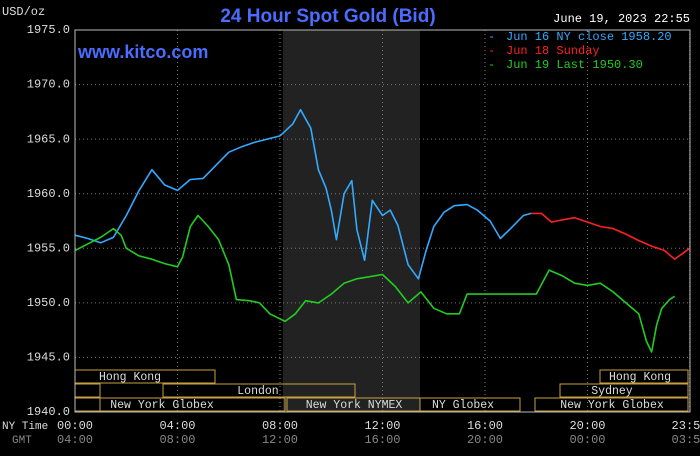 The width and height of the screenshot is (700, 456). What do you see at coordinates (610, 236) in the screenshot?
I see `series-line` at bounding box center [610, 236].